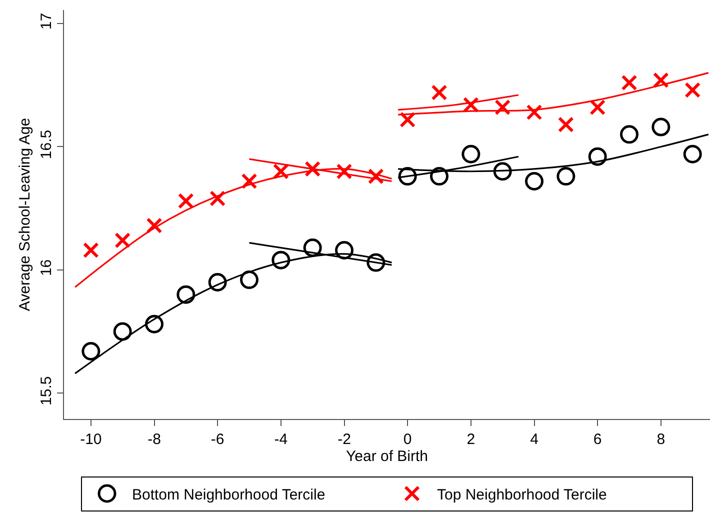  Describe the element at coordinates (46, 21) in the screenshot. I see `y-tick-label: 17` at that location.